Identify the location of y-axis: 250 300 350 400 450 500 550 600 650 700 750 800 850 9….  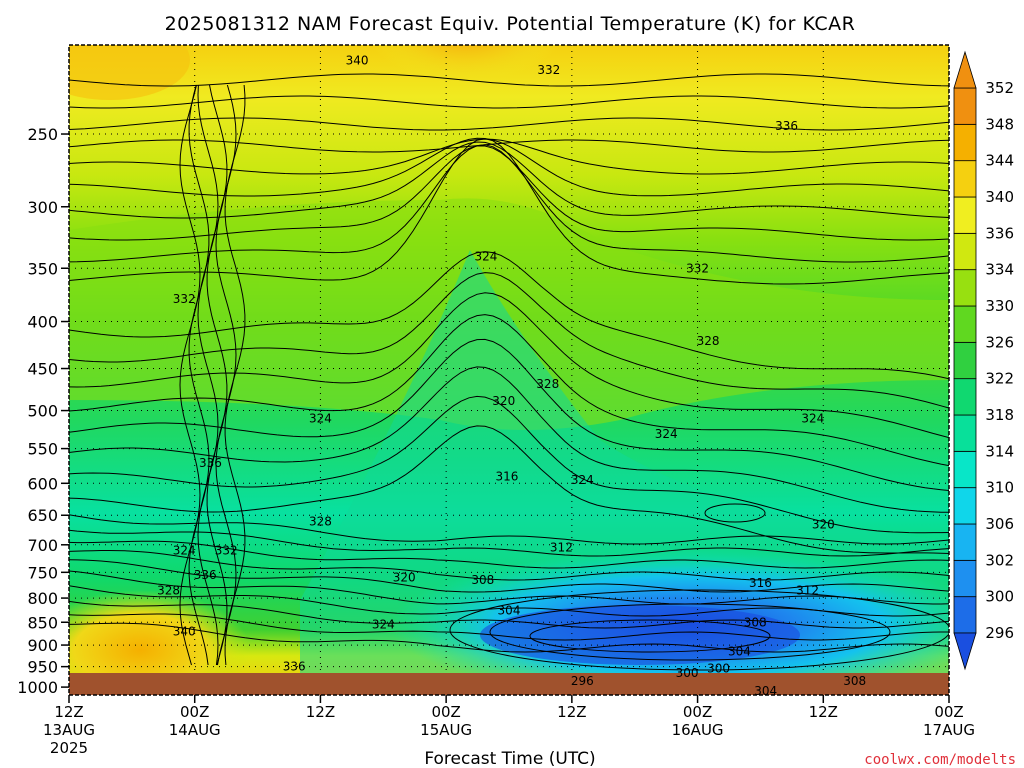
(43, 411).